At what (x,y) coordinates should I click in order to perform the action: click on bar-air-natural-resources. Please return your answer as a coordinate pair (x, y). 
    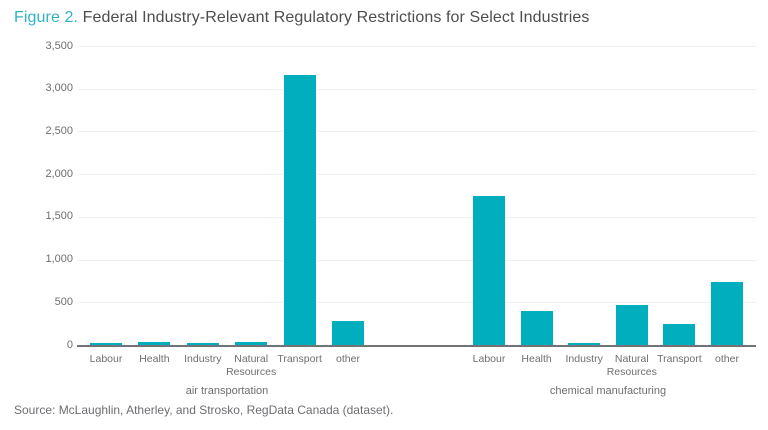
    Looking at the image, I should click on (251, 343).